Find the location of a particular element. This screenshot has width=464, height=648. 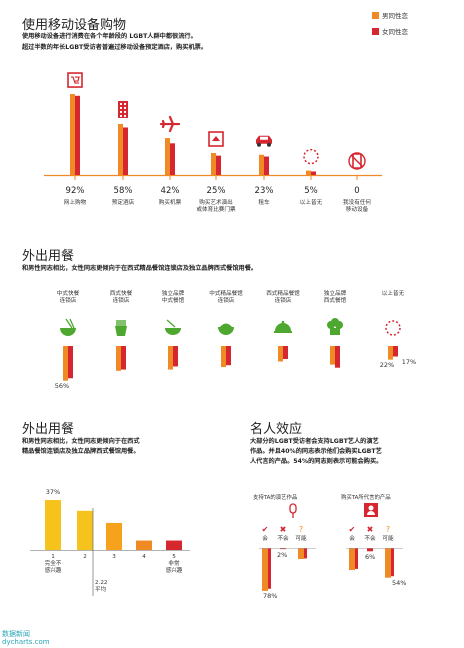

ban-line is located at coordinates (357, 161).